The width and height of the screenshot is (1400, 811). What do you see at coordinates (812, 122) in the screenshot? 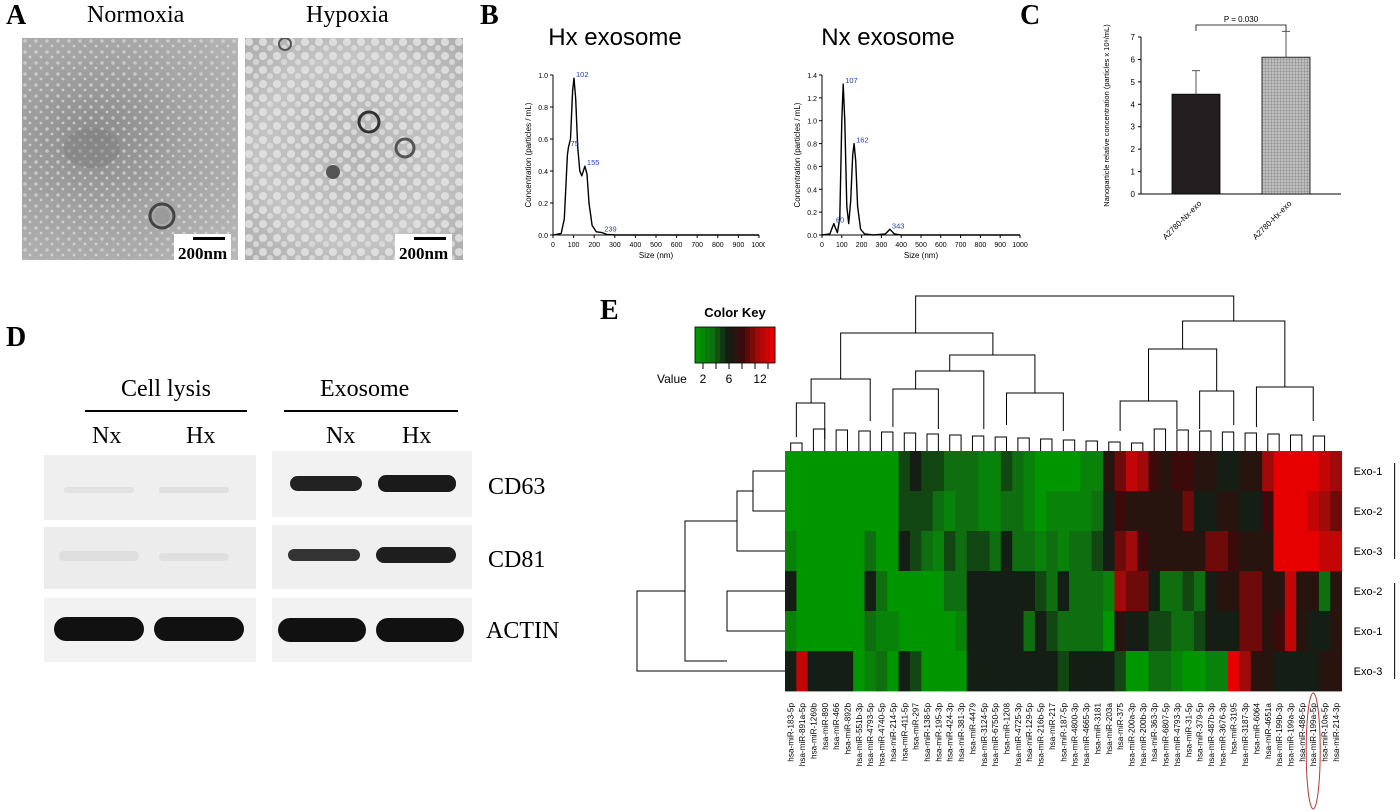
I see `nx-ytick-label: 1.0` at bounding box center [812, 122].